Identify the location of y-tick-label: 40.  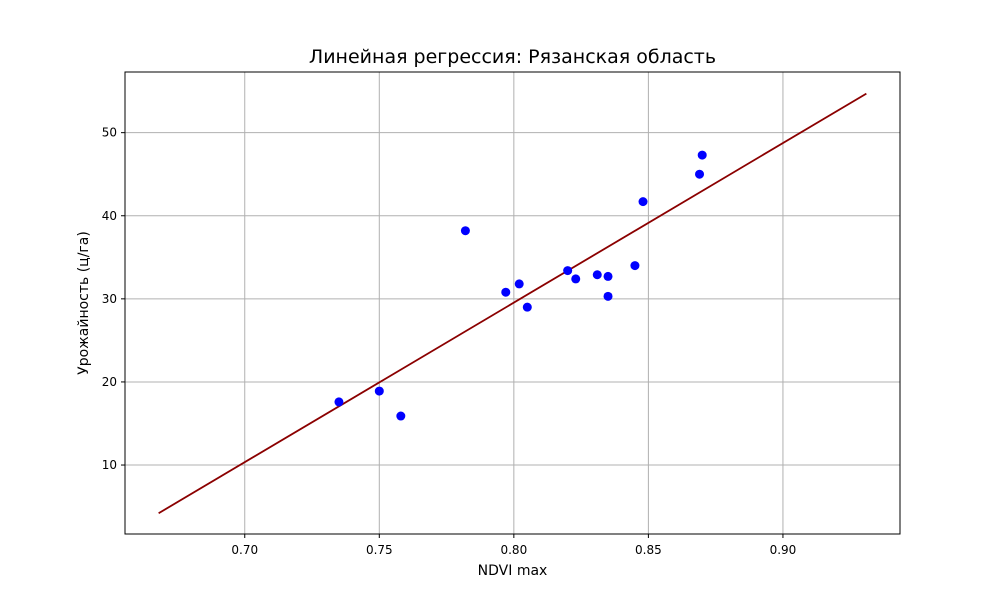
(109, 216).